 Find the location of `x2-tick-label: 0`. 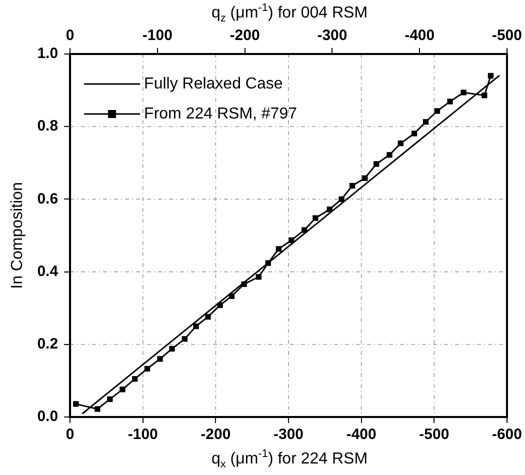

x2-tick-label: 0 is located at coordinates (70, 35).